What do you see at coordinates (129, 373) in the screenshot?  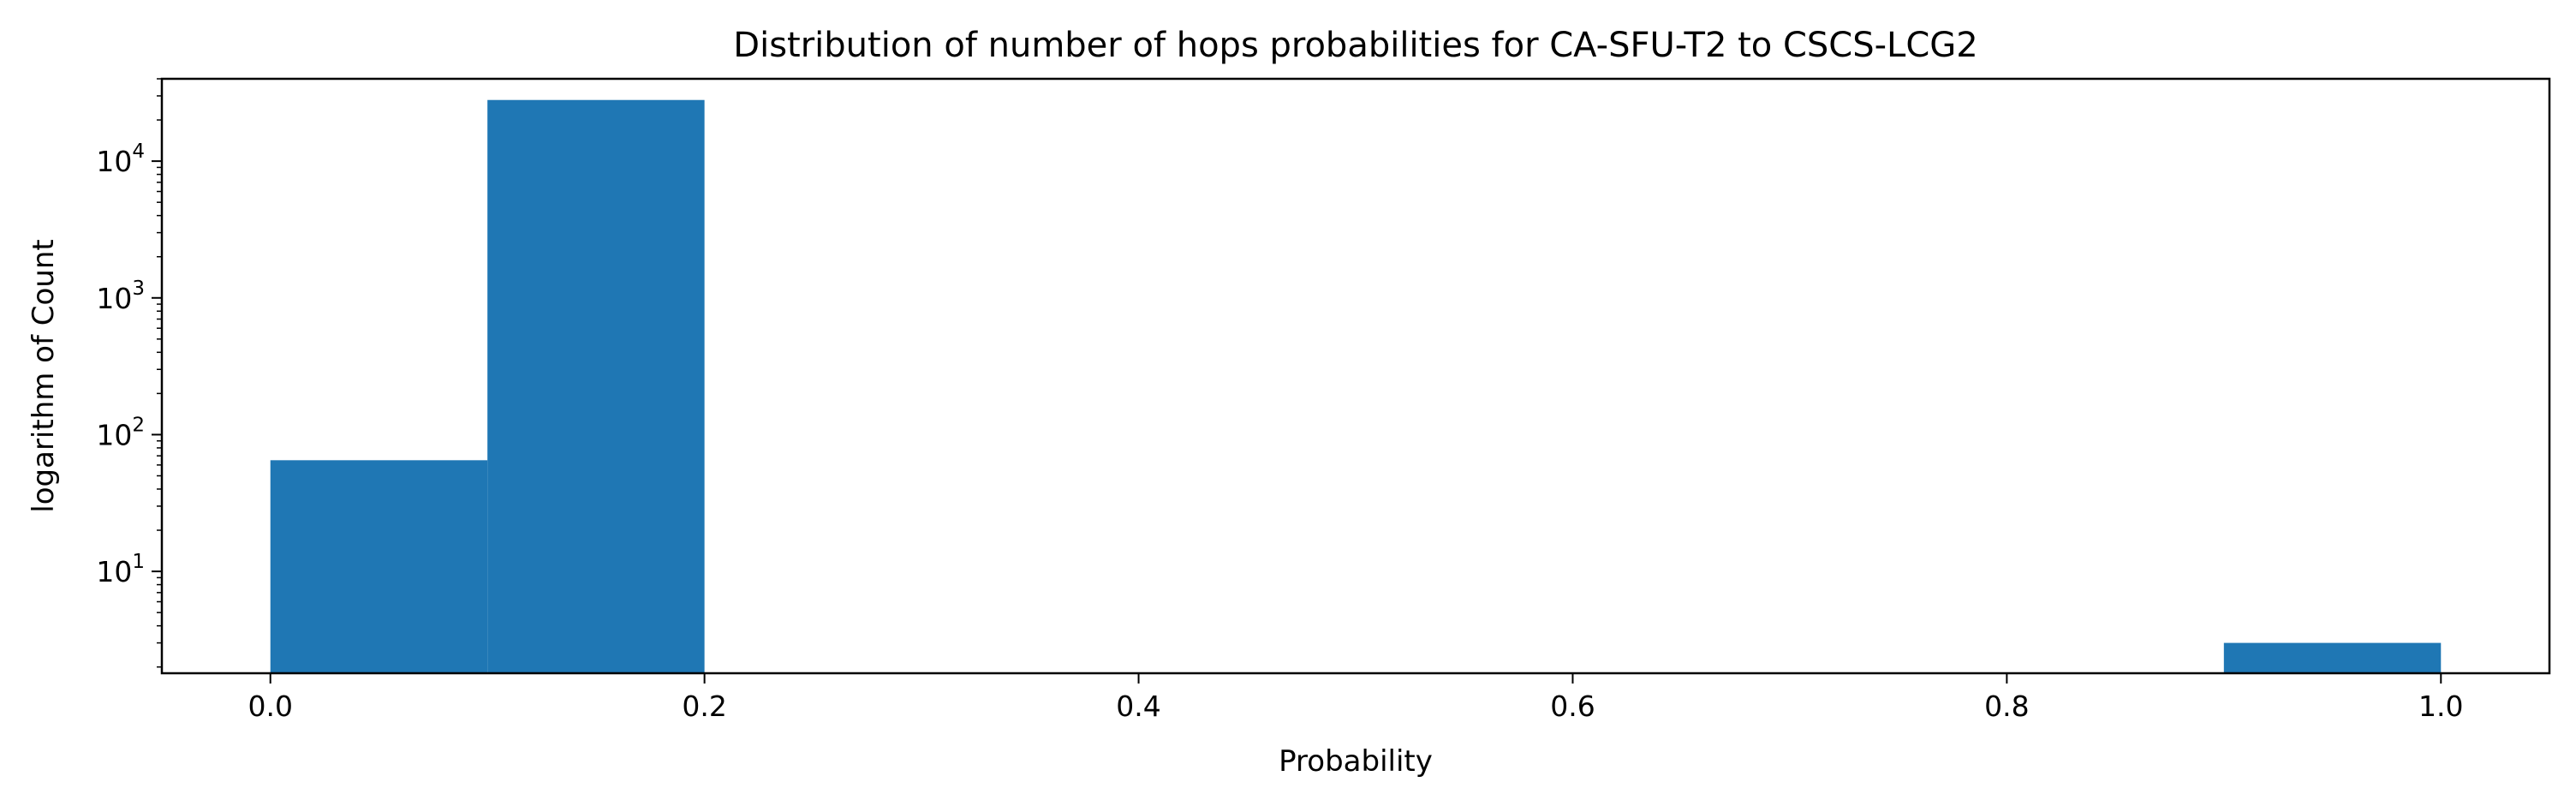 I see `y-axis-ticks: 10¹ 10² 10³ 10⁴` at bounding box center [129, 373].